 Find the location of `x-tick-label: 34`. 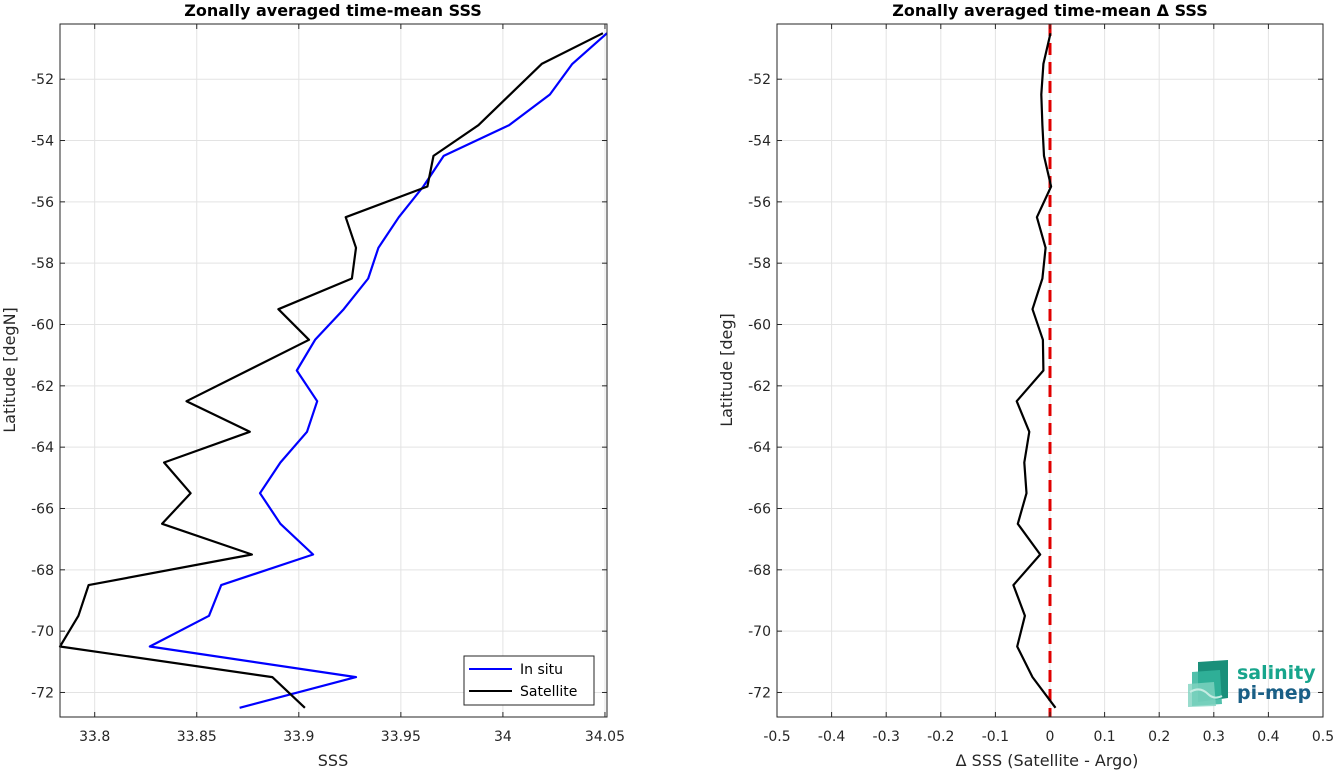

x-tick-label: 34 is located at coordinates (503, 737).